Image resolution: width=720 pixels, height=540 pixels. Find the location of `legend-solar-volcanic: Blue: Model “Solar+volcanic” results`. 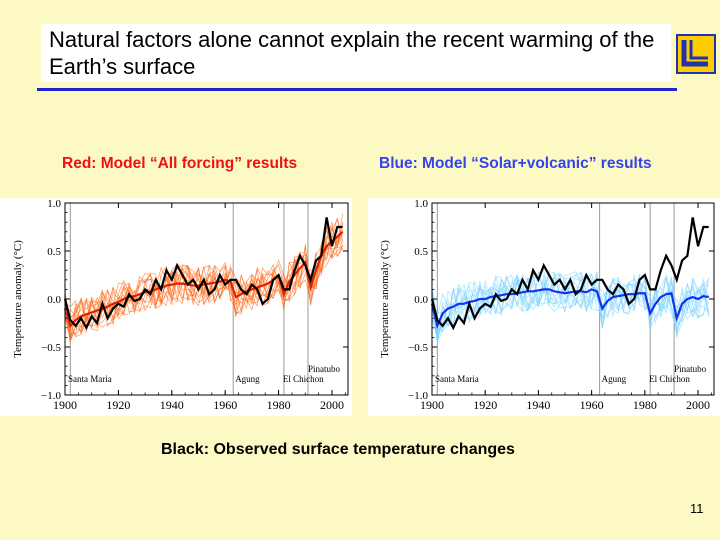

legend-solar-volcanic: Blue: Model “Solar+volcanic” results is located at coordinates (515, 163).